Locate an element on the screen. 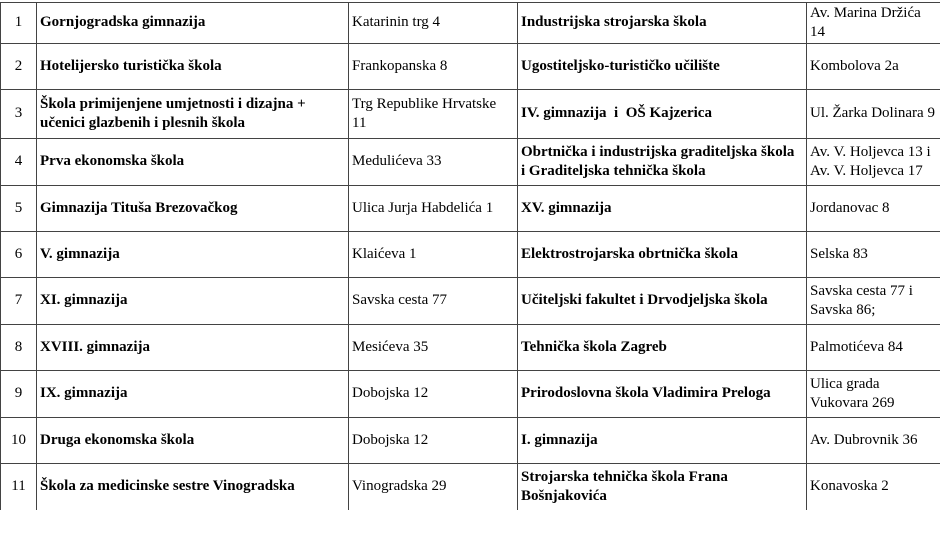  address-cell: Mesićeva 35 is located at coordinates (433, 347).